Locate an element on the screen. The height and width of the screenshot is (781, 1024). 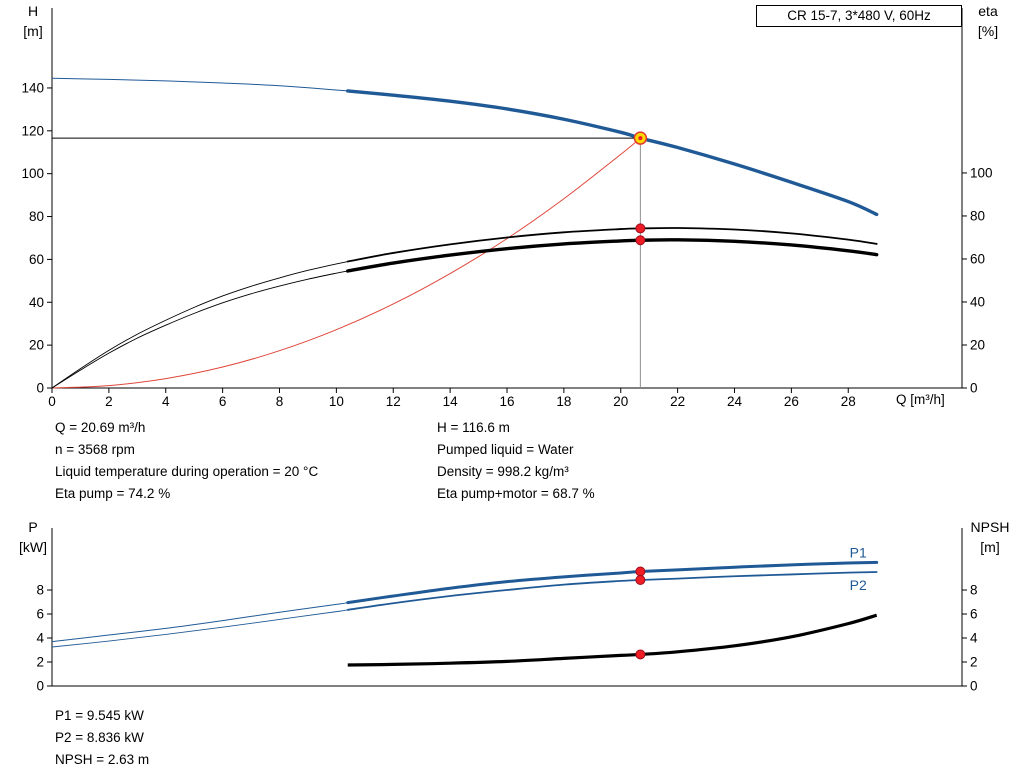
head-right-axis-name: eta is located at coordinates (988, 11).